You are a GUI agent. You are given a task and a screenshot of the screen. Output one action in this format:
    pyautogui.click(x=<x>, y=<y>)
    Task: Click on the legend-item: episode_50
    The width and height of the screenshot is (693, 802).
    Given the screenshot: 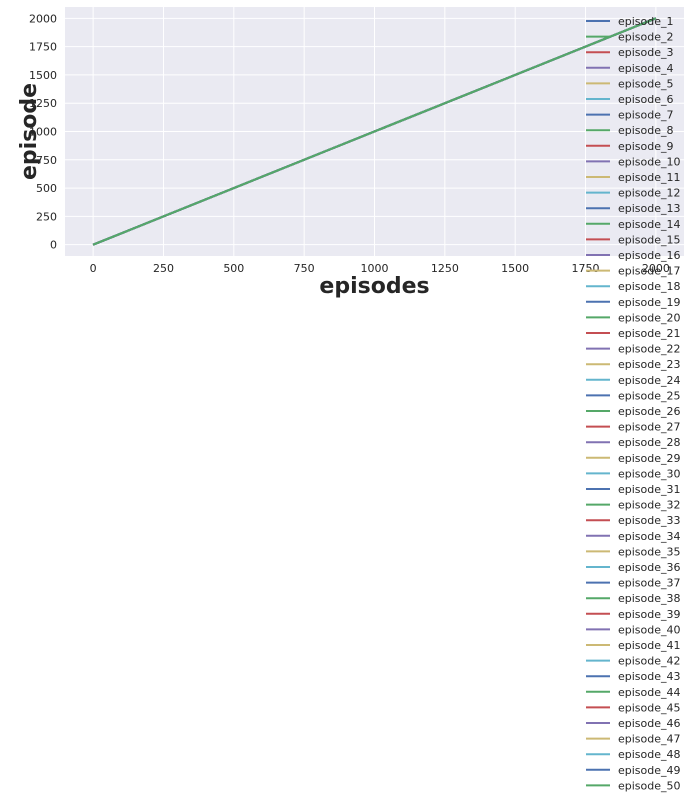 What is the action you would take?
    pyautogui.click(x=633, y=785)
    